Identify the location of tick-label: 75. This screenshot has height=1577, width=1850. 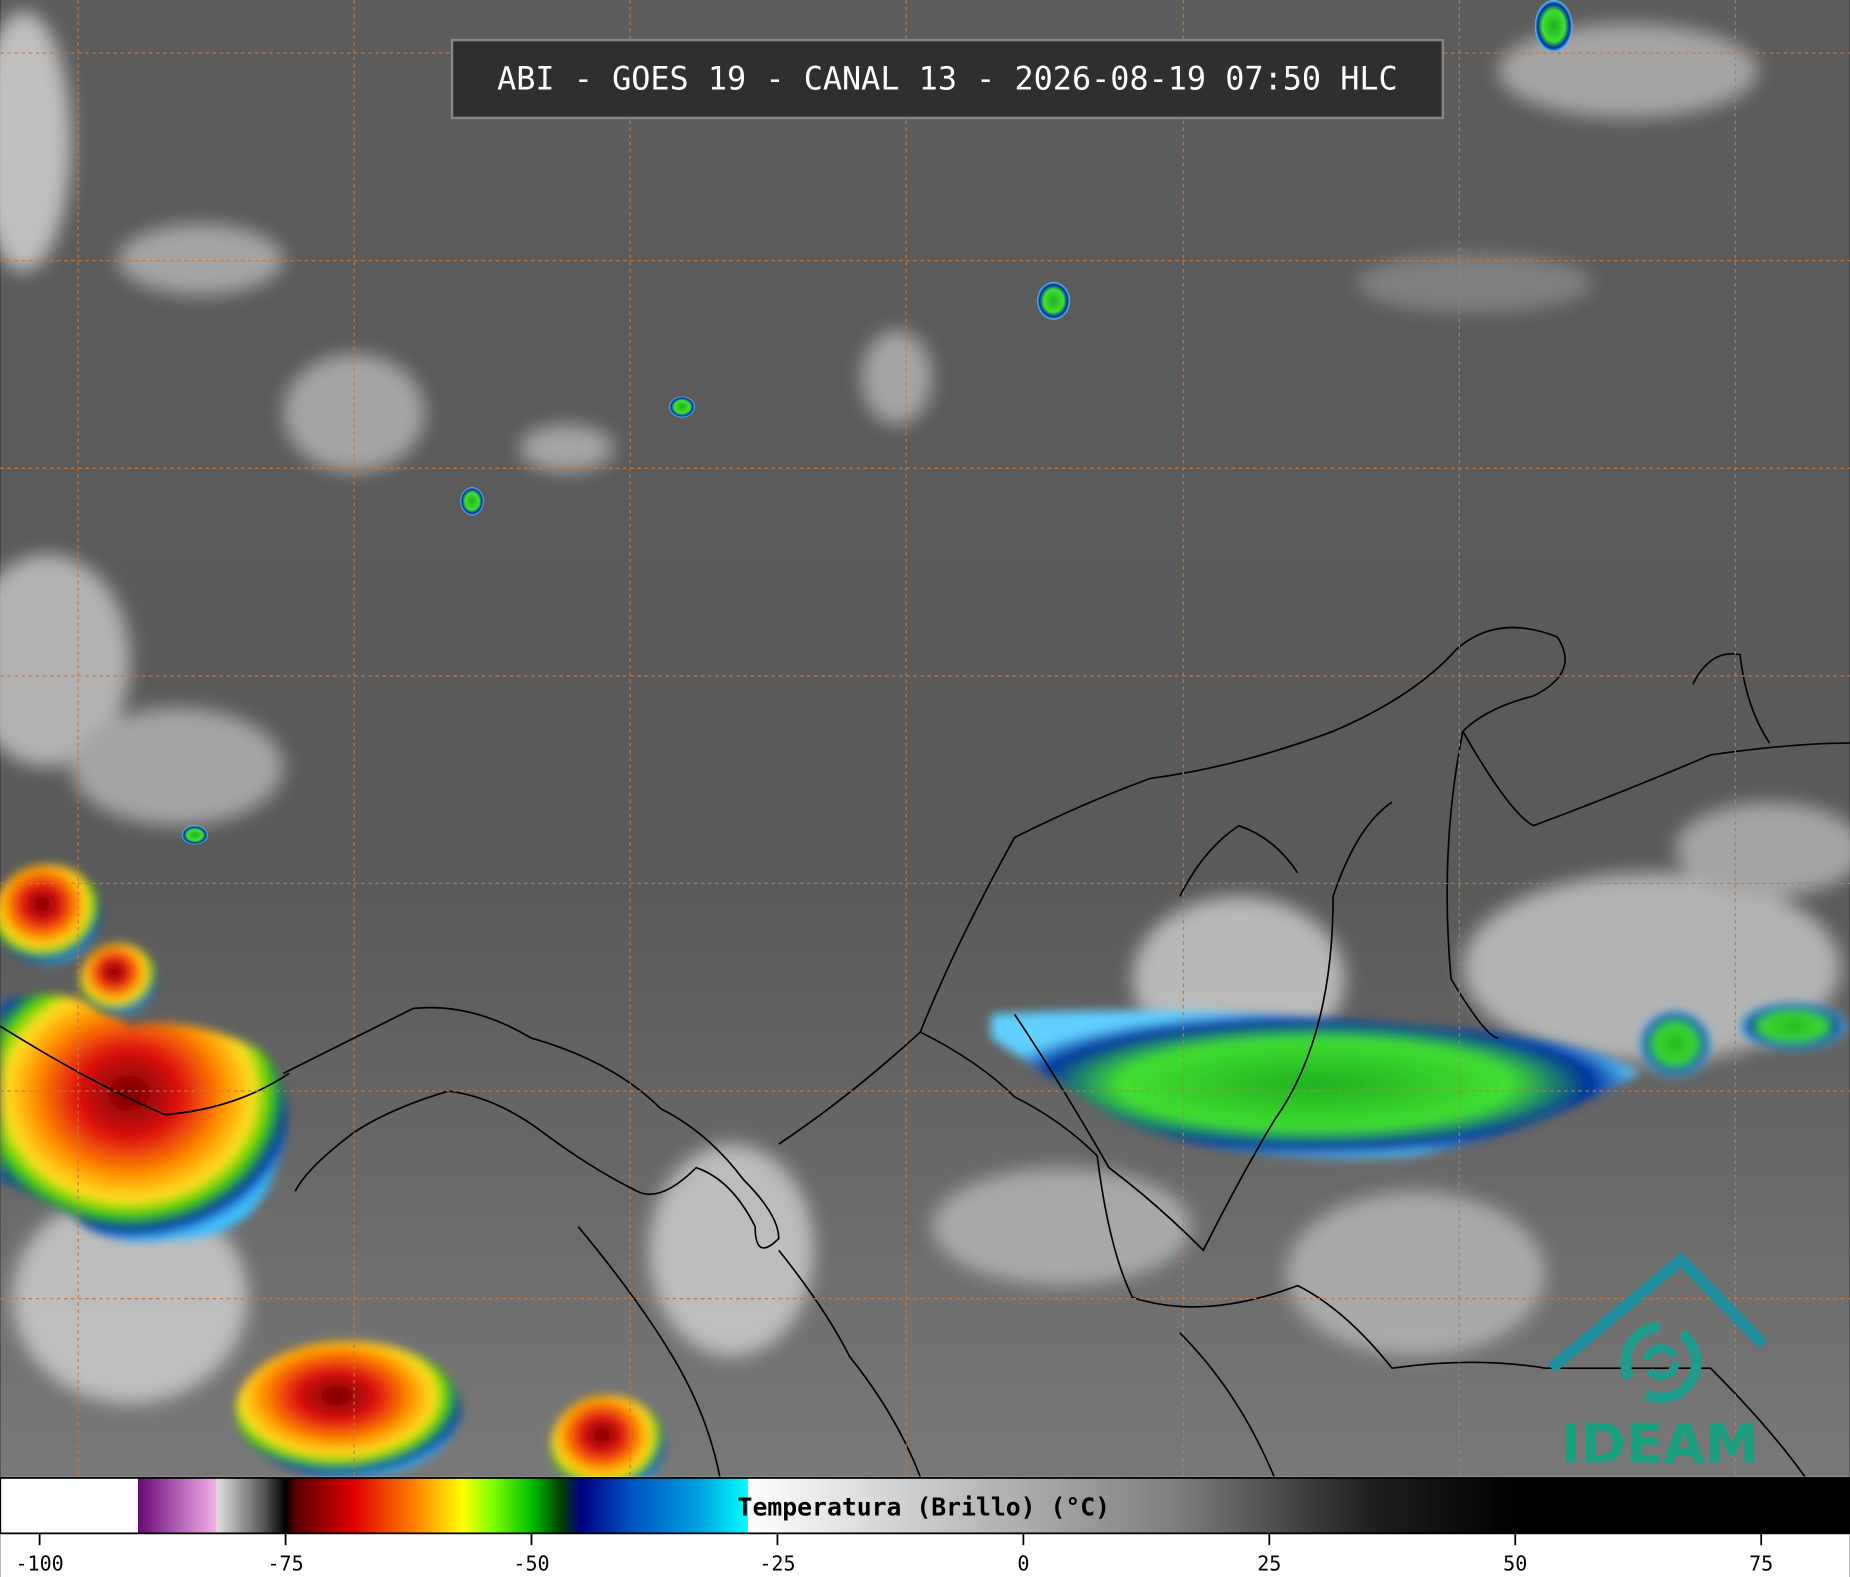
(1761, 1564).